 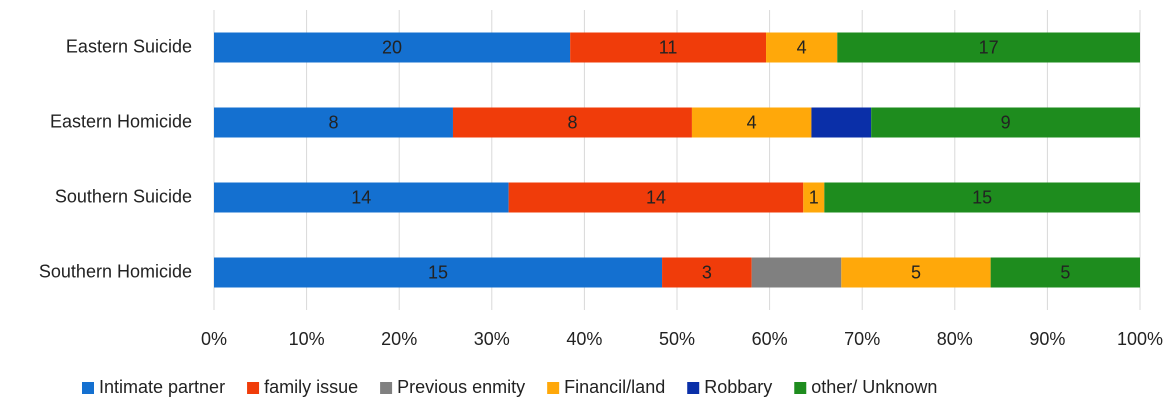 What do you see at coordinates (955, 339) in the screenshot?
I see `x-tick-label: 80%` at bounding box center [955, 339].